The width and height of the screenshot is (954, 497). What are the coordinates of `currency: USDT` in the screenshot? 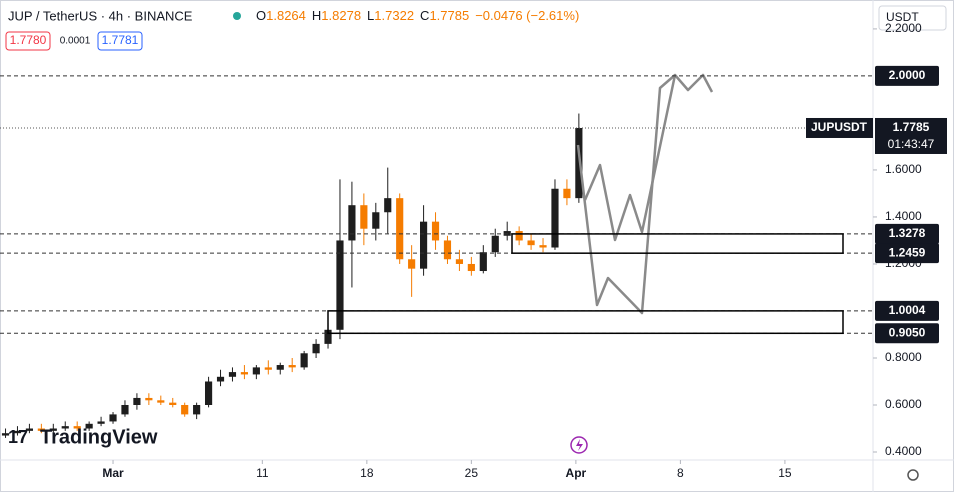 It's located at (902, 17).